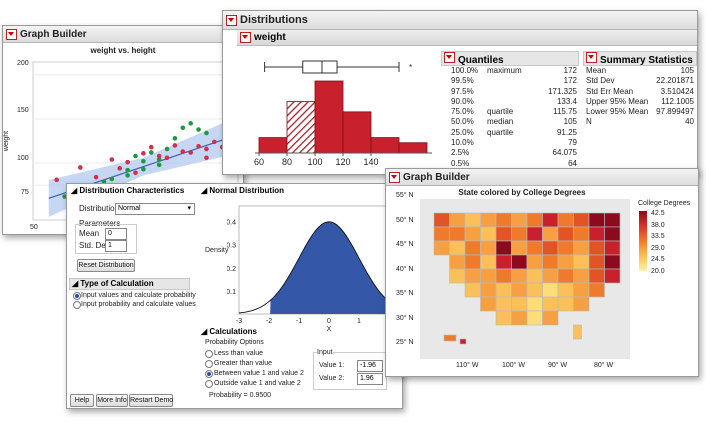  Describe the element at coordinates (273, 145) in the screenshot. I see `histogram-bar` at that location.